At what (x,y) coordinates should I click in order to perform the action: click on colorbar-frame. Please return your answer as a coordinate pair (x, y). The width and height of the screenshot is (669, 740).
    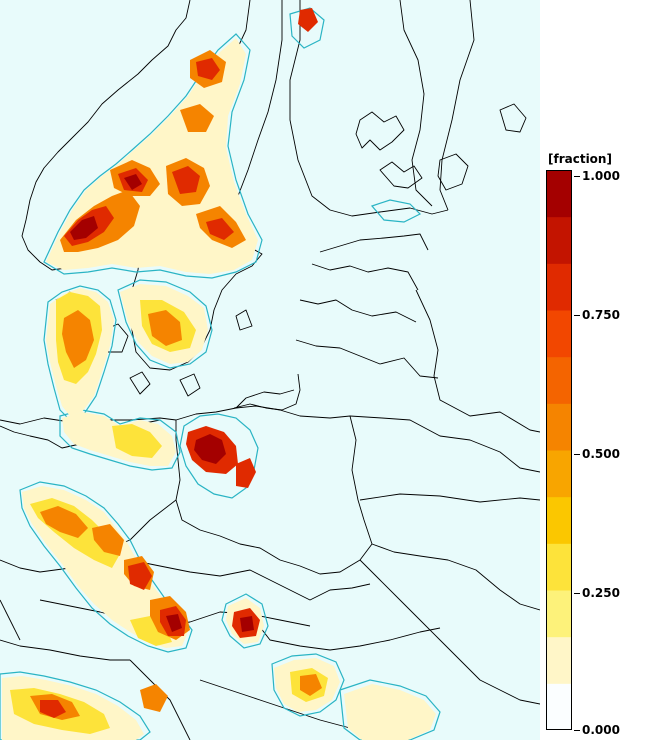
    Looking at the image, I should click on (559, 450).